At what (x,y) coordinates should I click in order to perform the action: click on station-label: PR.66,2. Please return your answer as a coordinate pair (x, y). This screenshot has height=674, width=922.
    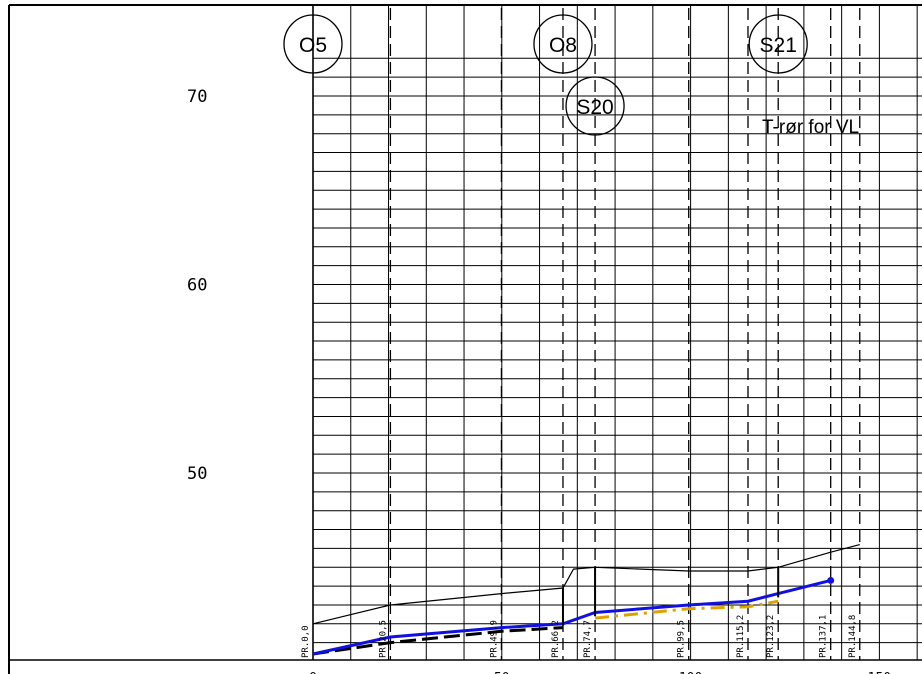
    Looking at the image, I should click on (556, 639).